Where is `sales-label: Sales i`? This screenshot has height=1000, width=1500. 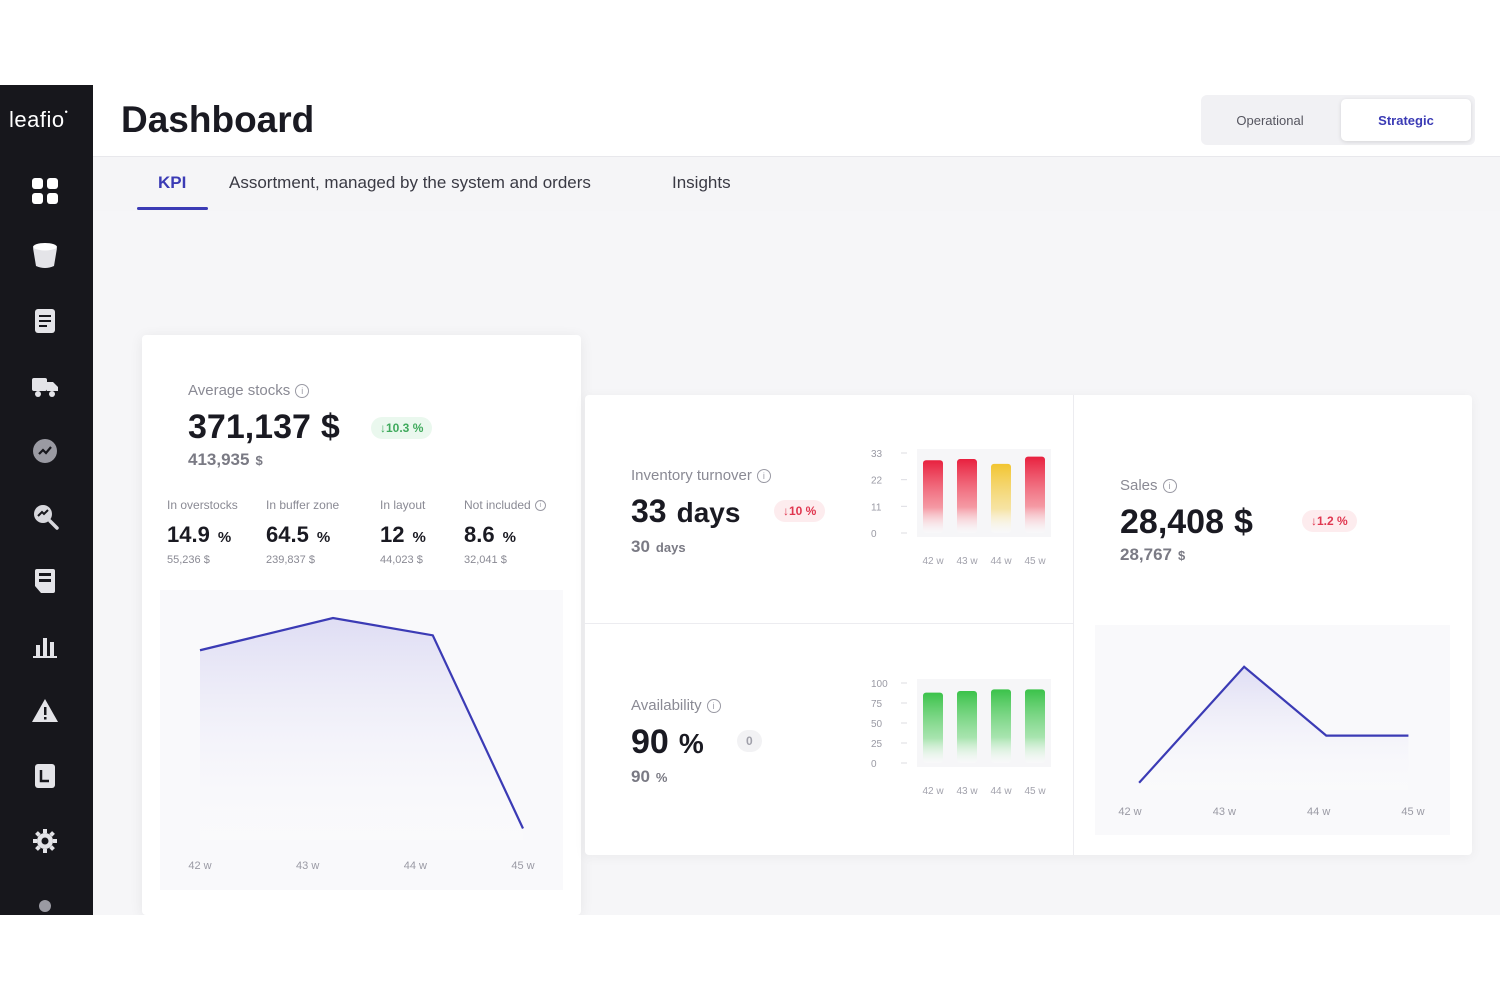
sales-label: Sales i is located at coordinates (1148, 485).